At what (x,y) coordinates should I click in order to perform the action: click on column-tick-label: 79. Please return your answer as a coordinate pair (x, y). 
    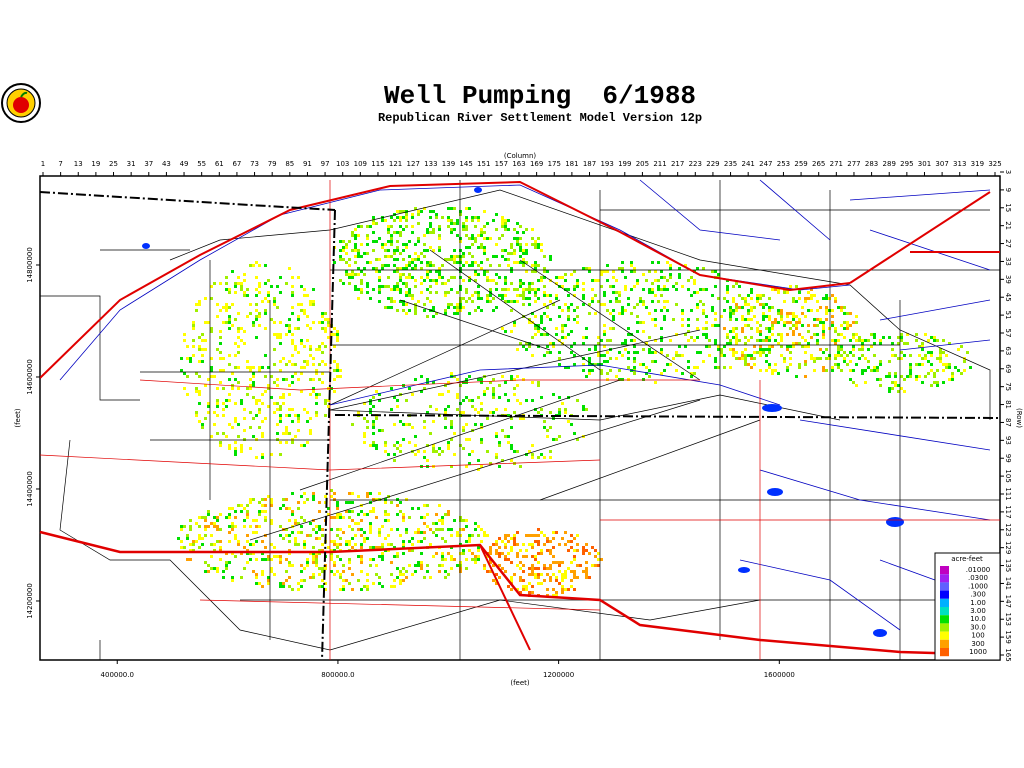
    Looking at the image, I should click on (272, 164).